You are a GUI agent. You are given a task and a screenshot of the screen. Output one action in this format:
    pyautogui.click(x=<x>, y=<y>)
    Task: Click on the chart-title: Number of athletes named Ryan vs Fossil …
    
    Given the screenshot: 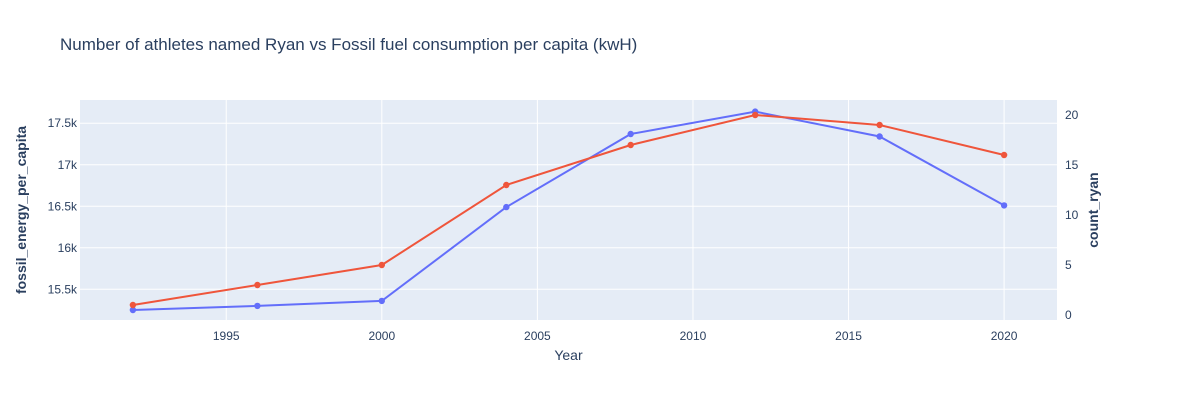 What is the action you would take?
    pyautogui.click(x=348, y=44)
    